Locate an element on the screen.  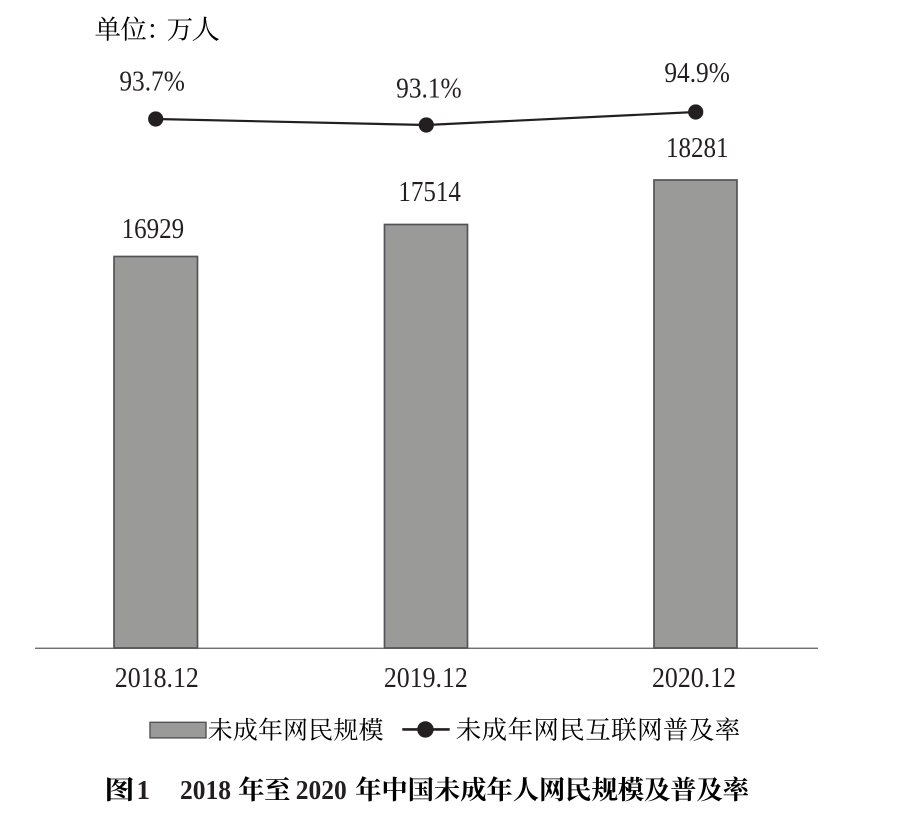
svg-text: 93.7% is located at coordinates (152, 82).